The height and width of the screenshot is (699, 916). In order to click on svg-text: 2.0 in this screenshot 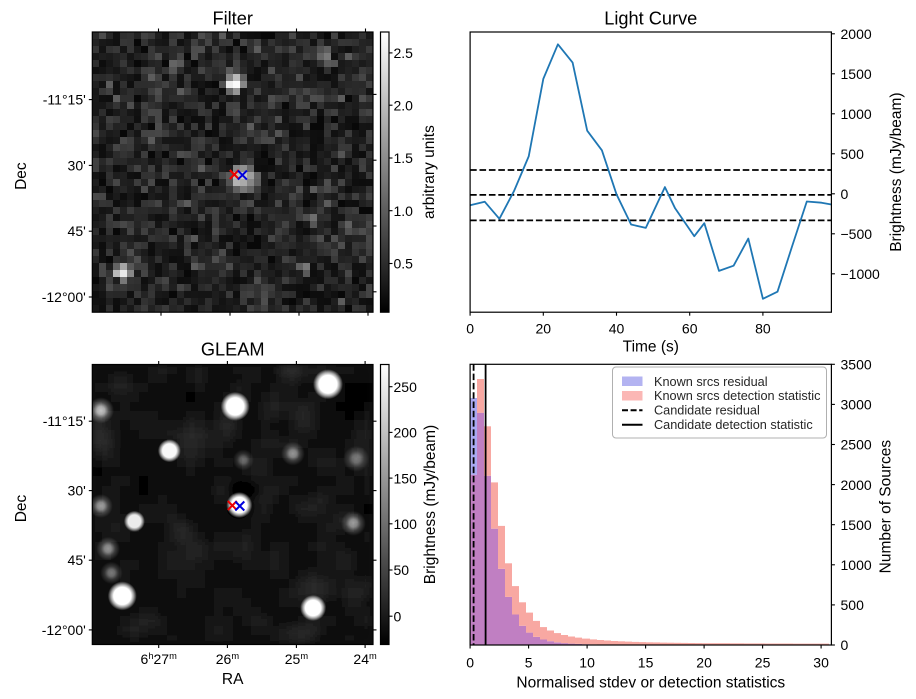, I will do `click(404, 105)`.